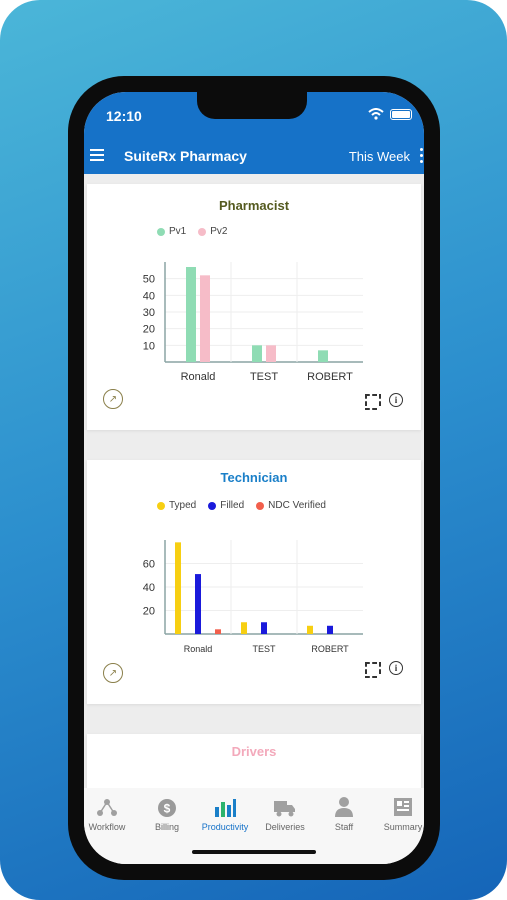 Image resolution: width=507 pixels, height=900 pixels. I want to click on menu-button, so click(97, 155).